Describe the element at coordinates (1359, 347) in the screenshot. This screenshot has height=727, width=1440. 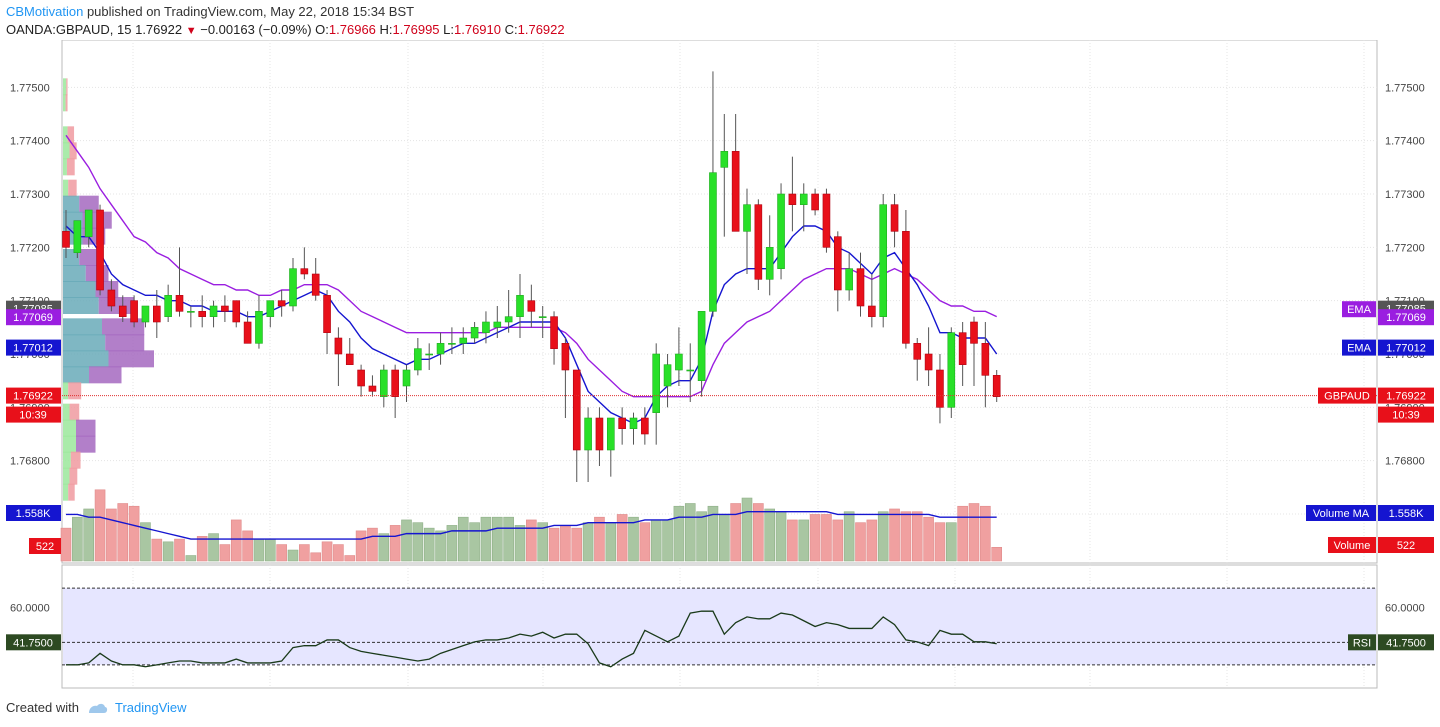
I see `ema-tag-2-bg` at that location.